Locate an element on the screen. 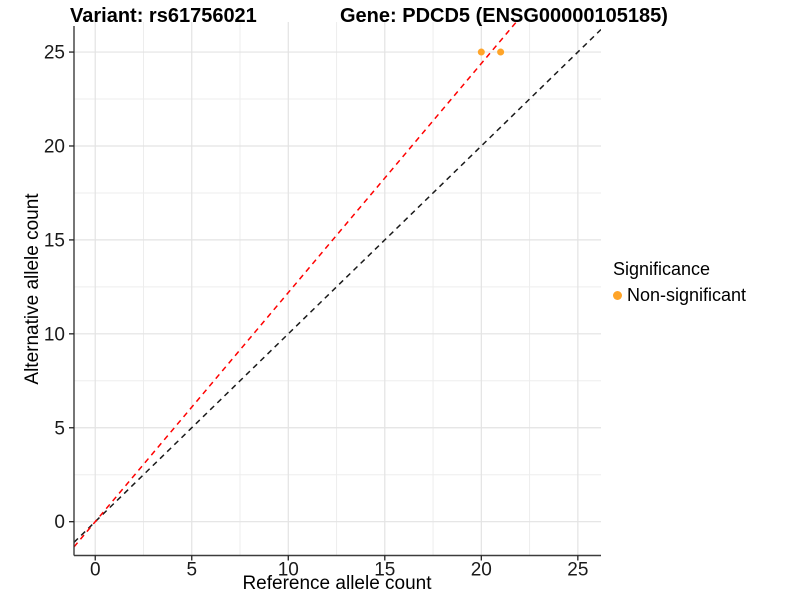 This screenshot has height=600, width=800. y-tick-label: 0 is located at coordinates (59, 522).